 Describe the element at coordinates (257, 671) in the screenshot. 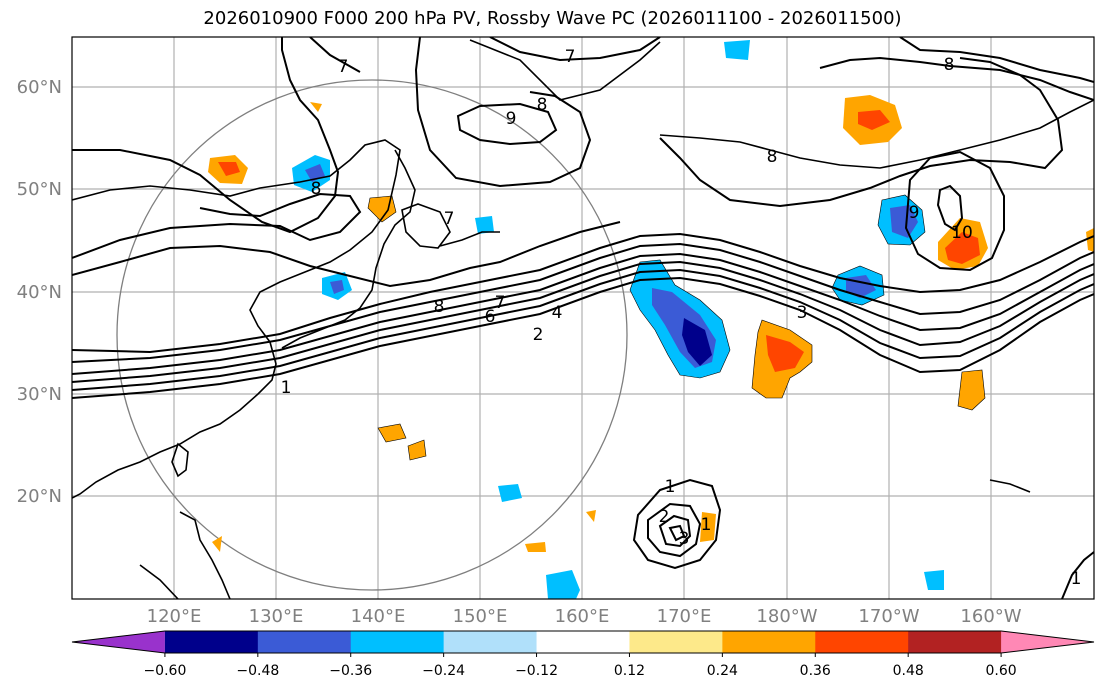

I see `colorbar-tick-label: −0.48` at that location.